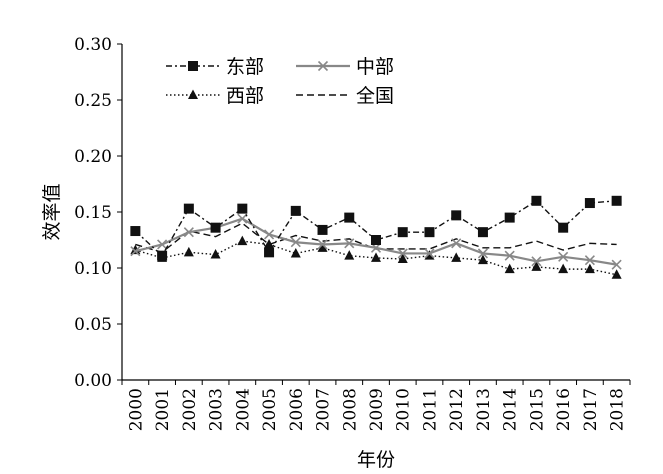 This screenshot has height=474, width=663. I want to click on y-tick-label: 0.00, so click(93, 381).